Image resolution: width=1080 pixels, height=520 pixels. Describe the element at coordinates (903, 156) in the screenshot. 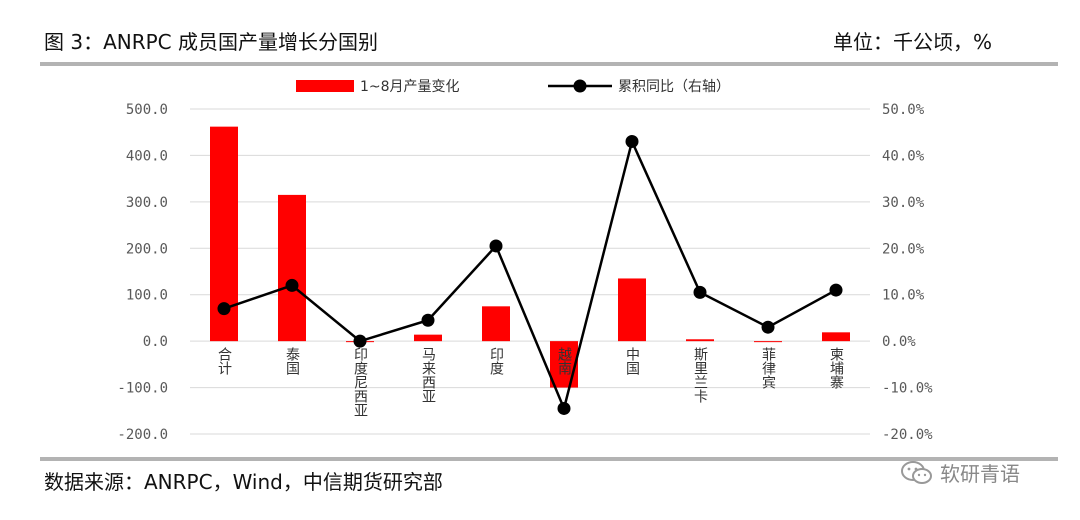

I see `y-right-tick-label: 40.0%` at that location.